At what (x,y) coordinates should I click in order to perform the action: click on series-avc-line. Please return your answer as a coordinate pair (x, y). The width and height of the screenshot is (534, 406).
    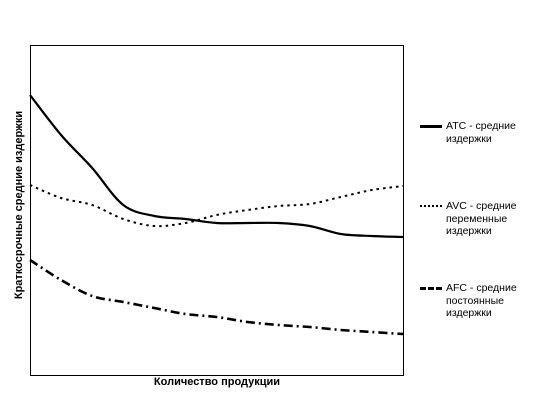
    Looking at the image, I should click on (216, 206).